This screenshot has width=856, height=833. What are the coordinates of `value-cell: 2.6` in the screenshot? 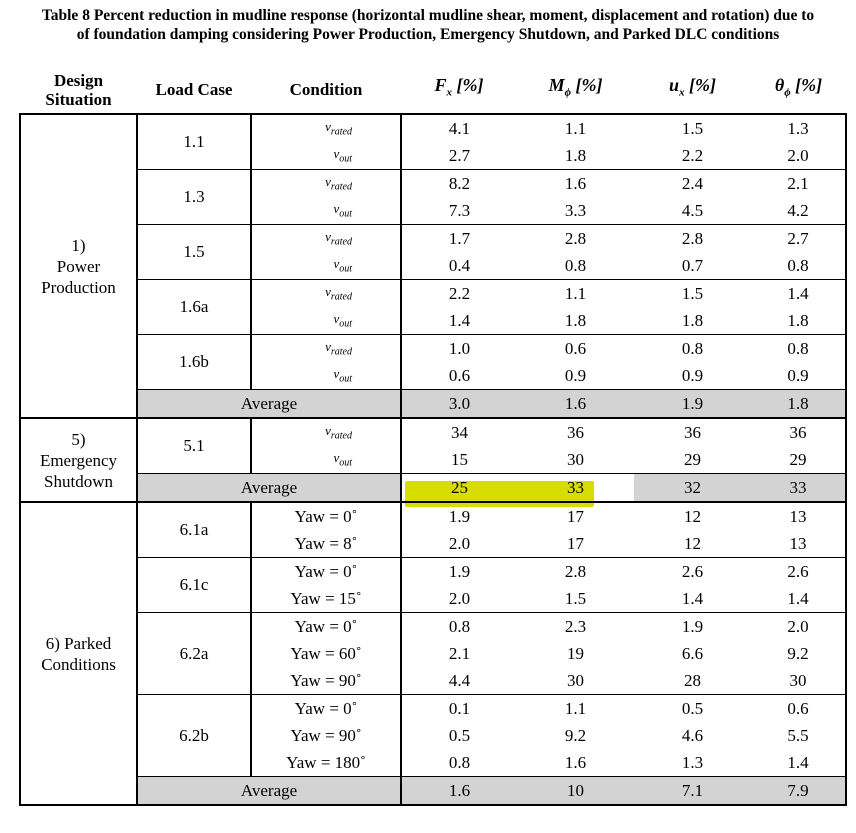 It's located at (799, 571).